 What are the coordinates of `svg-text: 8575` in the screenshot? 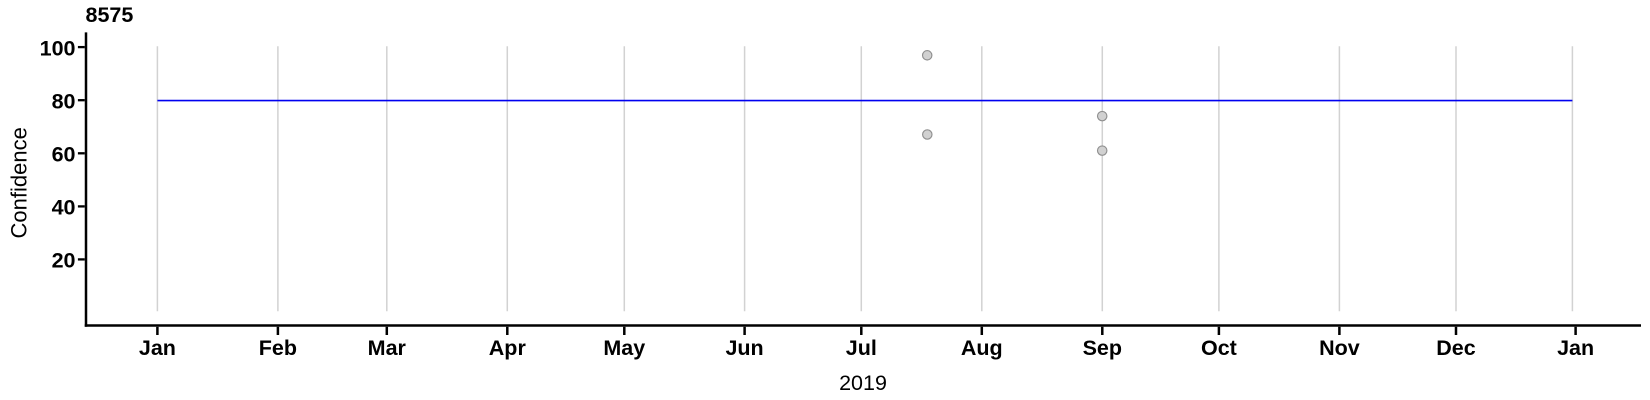 It's located at (110, 15).